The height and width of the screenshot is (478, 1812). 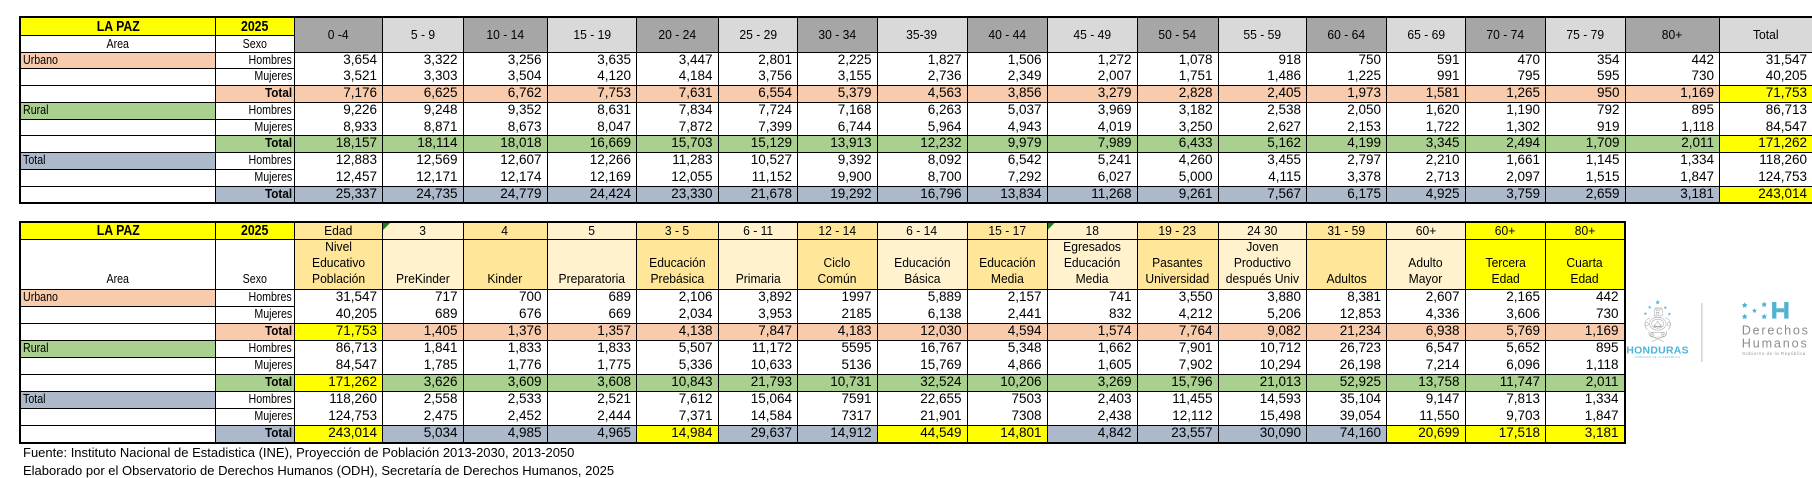 I want to click on svg-text: Derechos, so click(x=1776, y=330).